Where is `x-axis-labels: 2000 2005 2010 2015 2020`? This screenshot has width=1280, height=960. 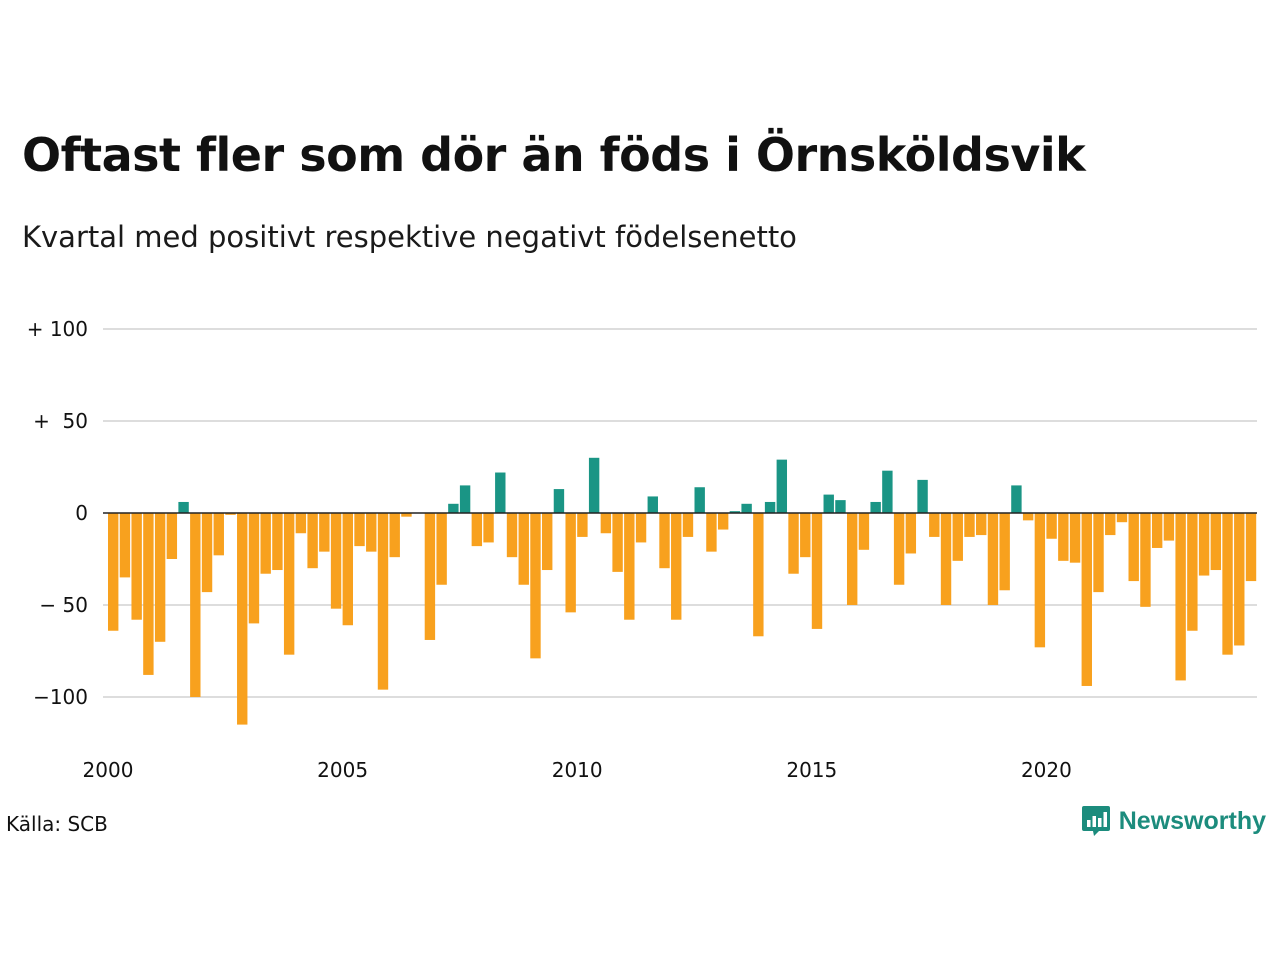 x-axis-labels: 2000 2005 2010 2015 2020 is located at coordinates (577, 770).